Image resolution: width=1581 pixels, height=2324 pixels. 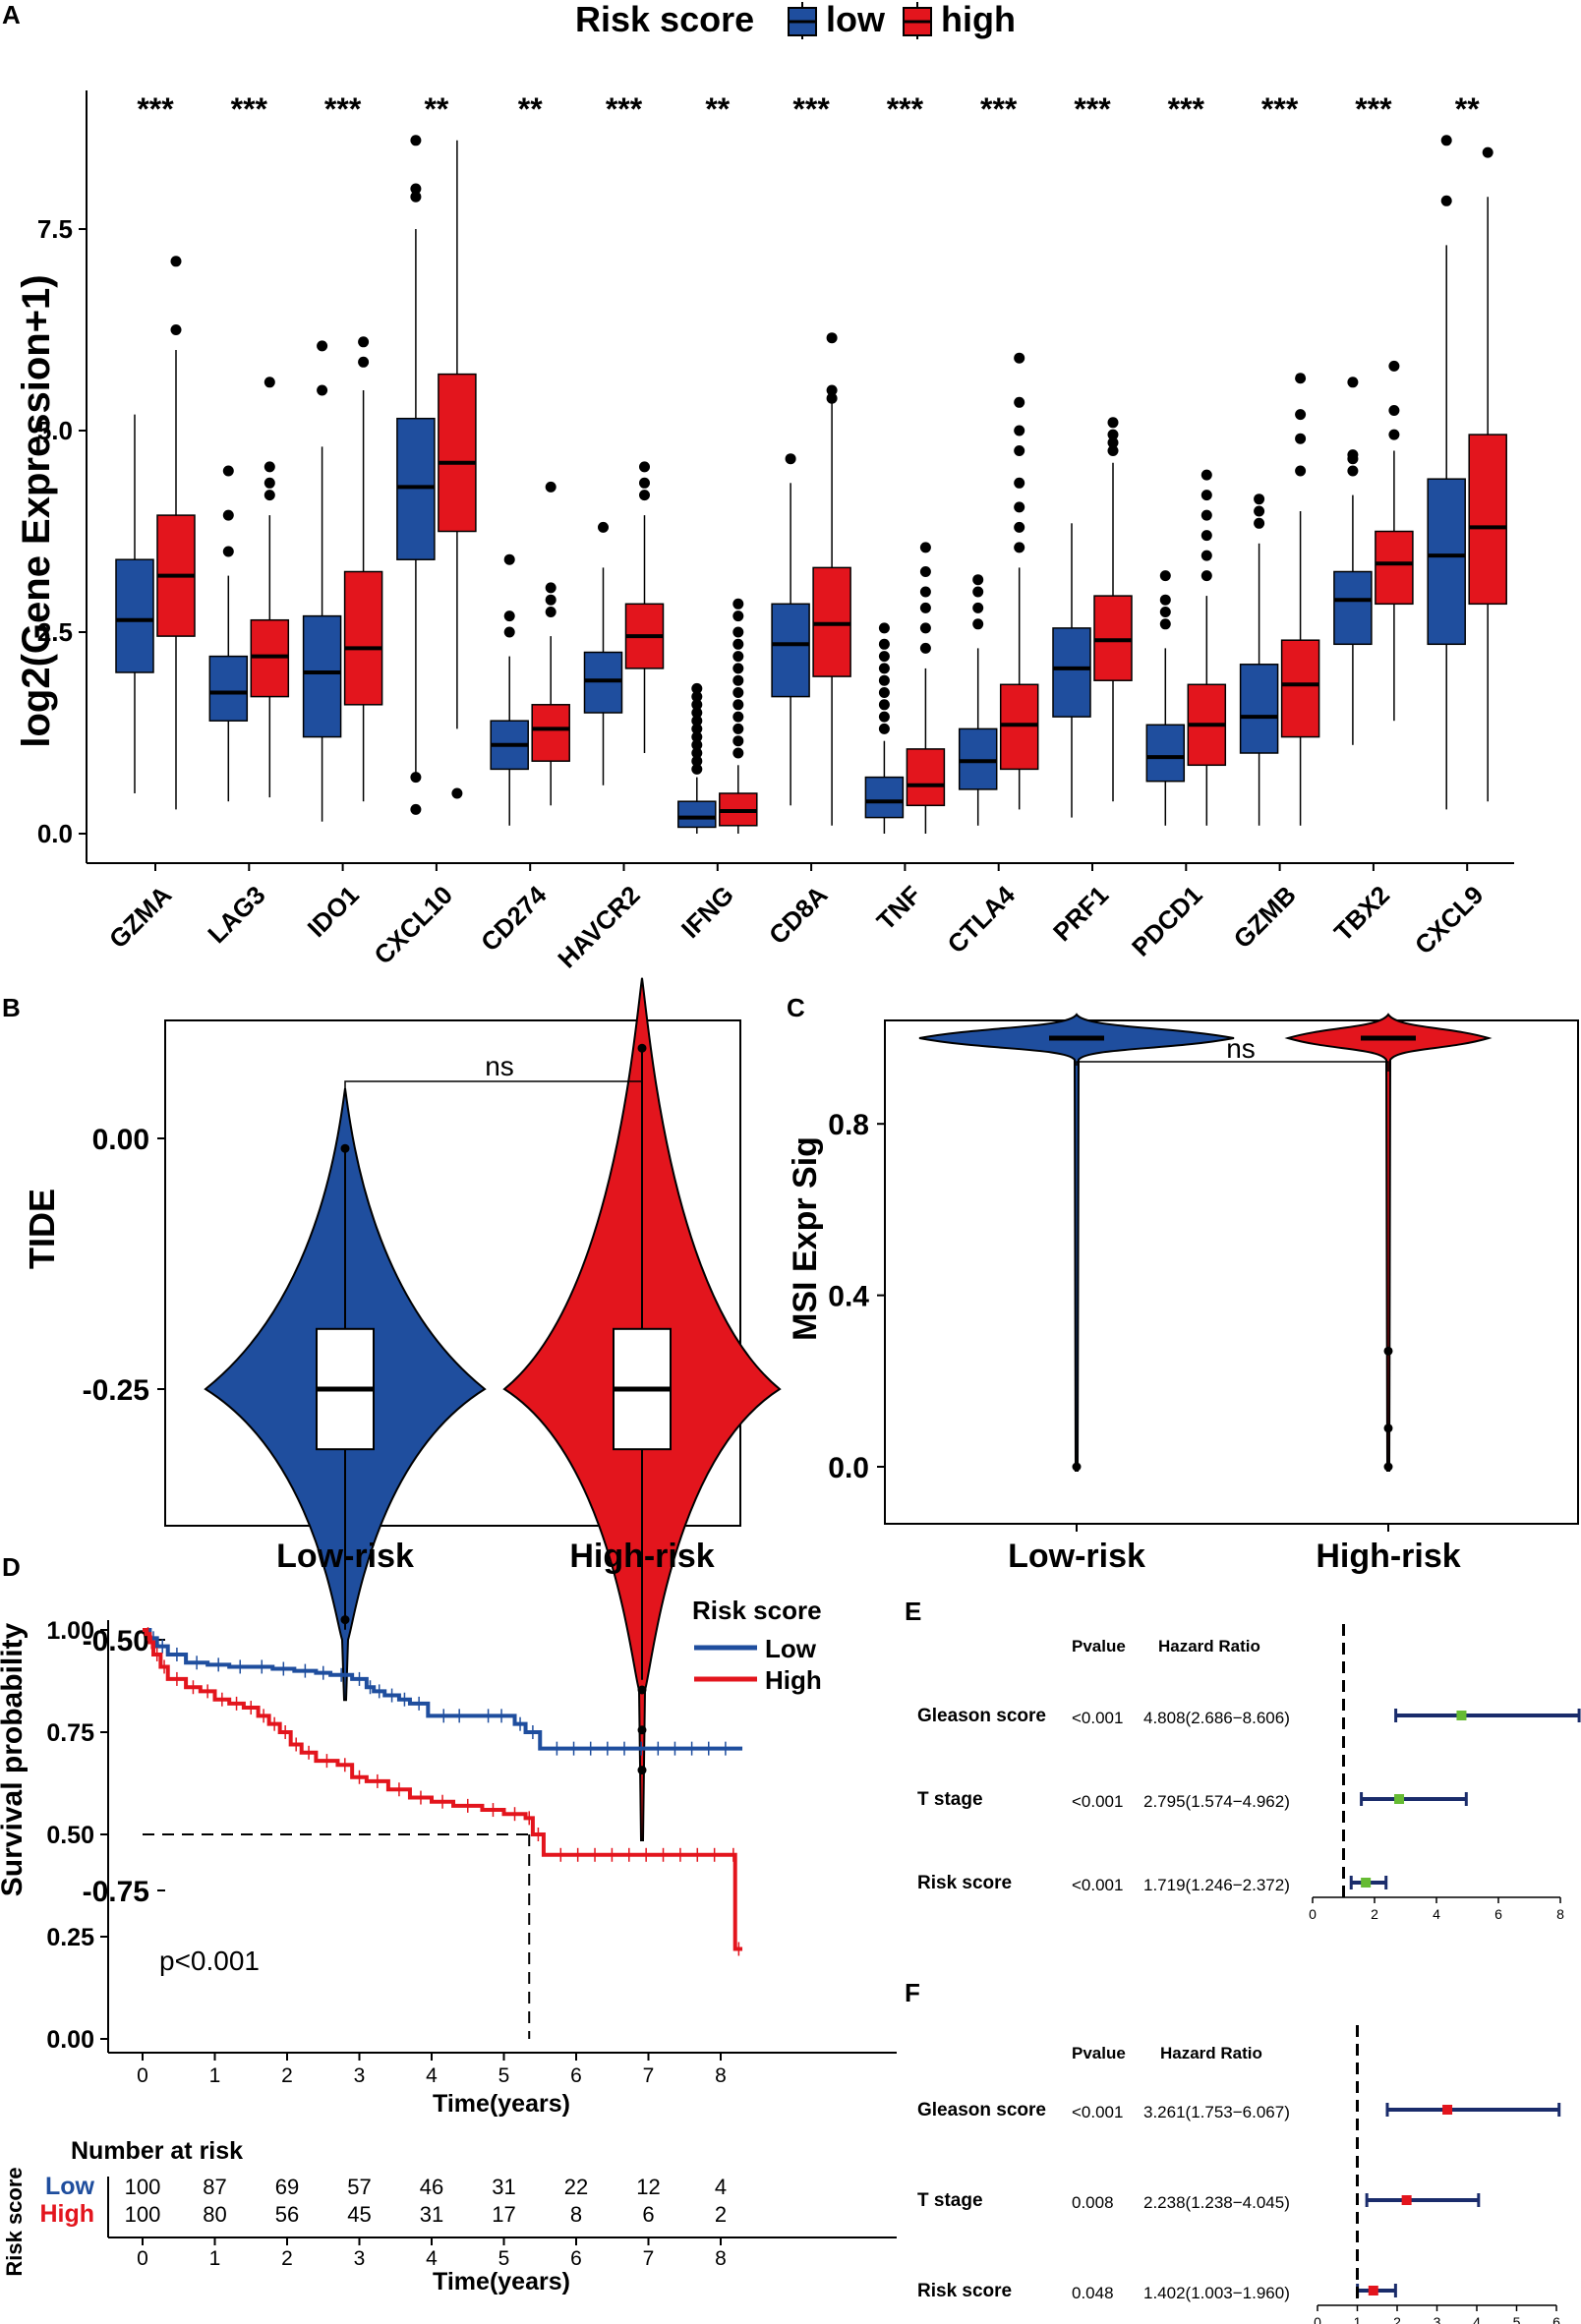 I want to click on a-significance: **, so click(x=1467, y=109).